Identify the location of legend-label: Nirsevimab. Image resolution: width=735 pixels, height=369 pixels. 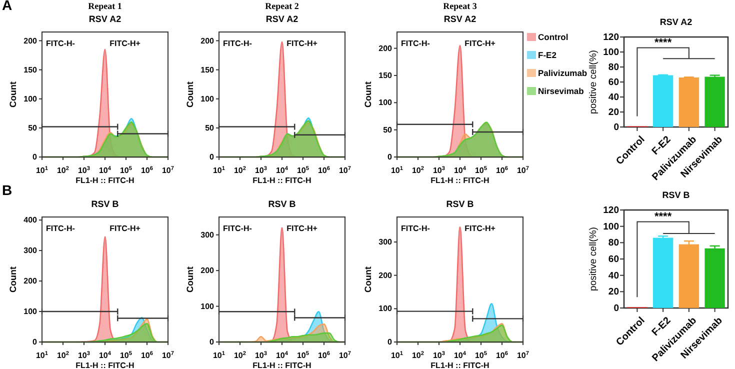
(561, 91).